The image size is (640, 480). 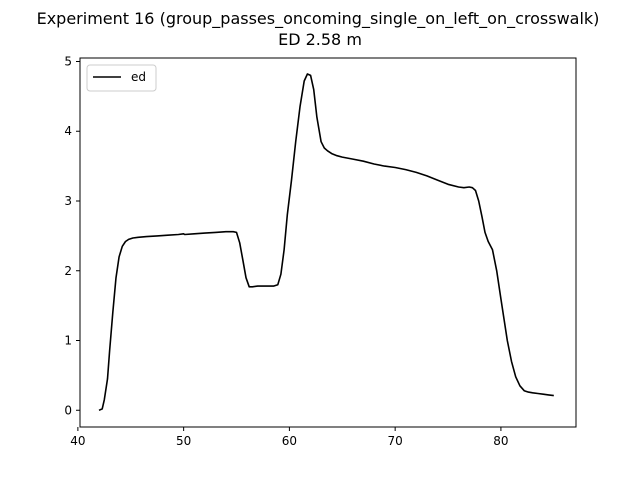 I want to click on chart-subtitle: ED 2.58 m, so click(x=320, y=39).